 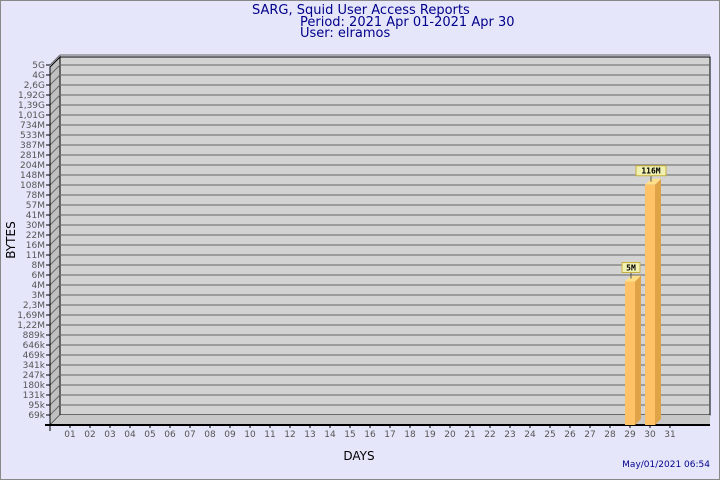 I want to click on bars: 5M 116M, so click(x=644, y=295).